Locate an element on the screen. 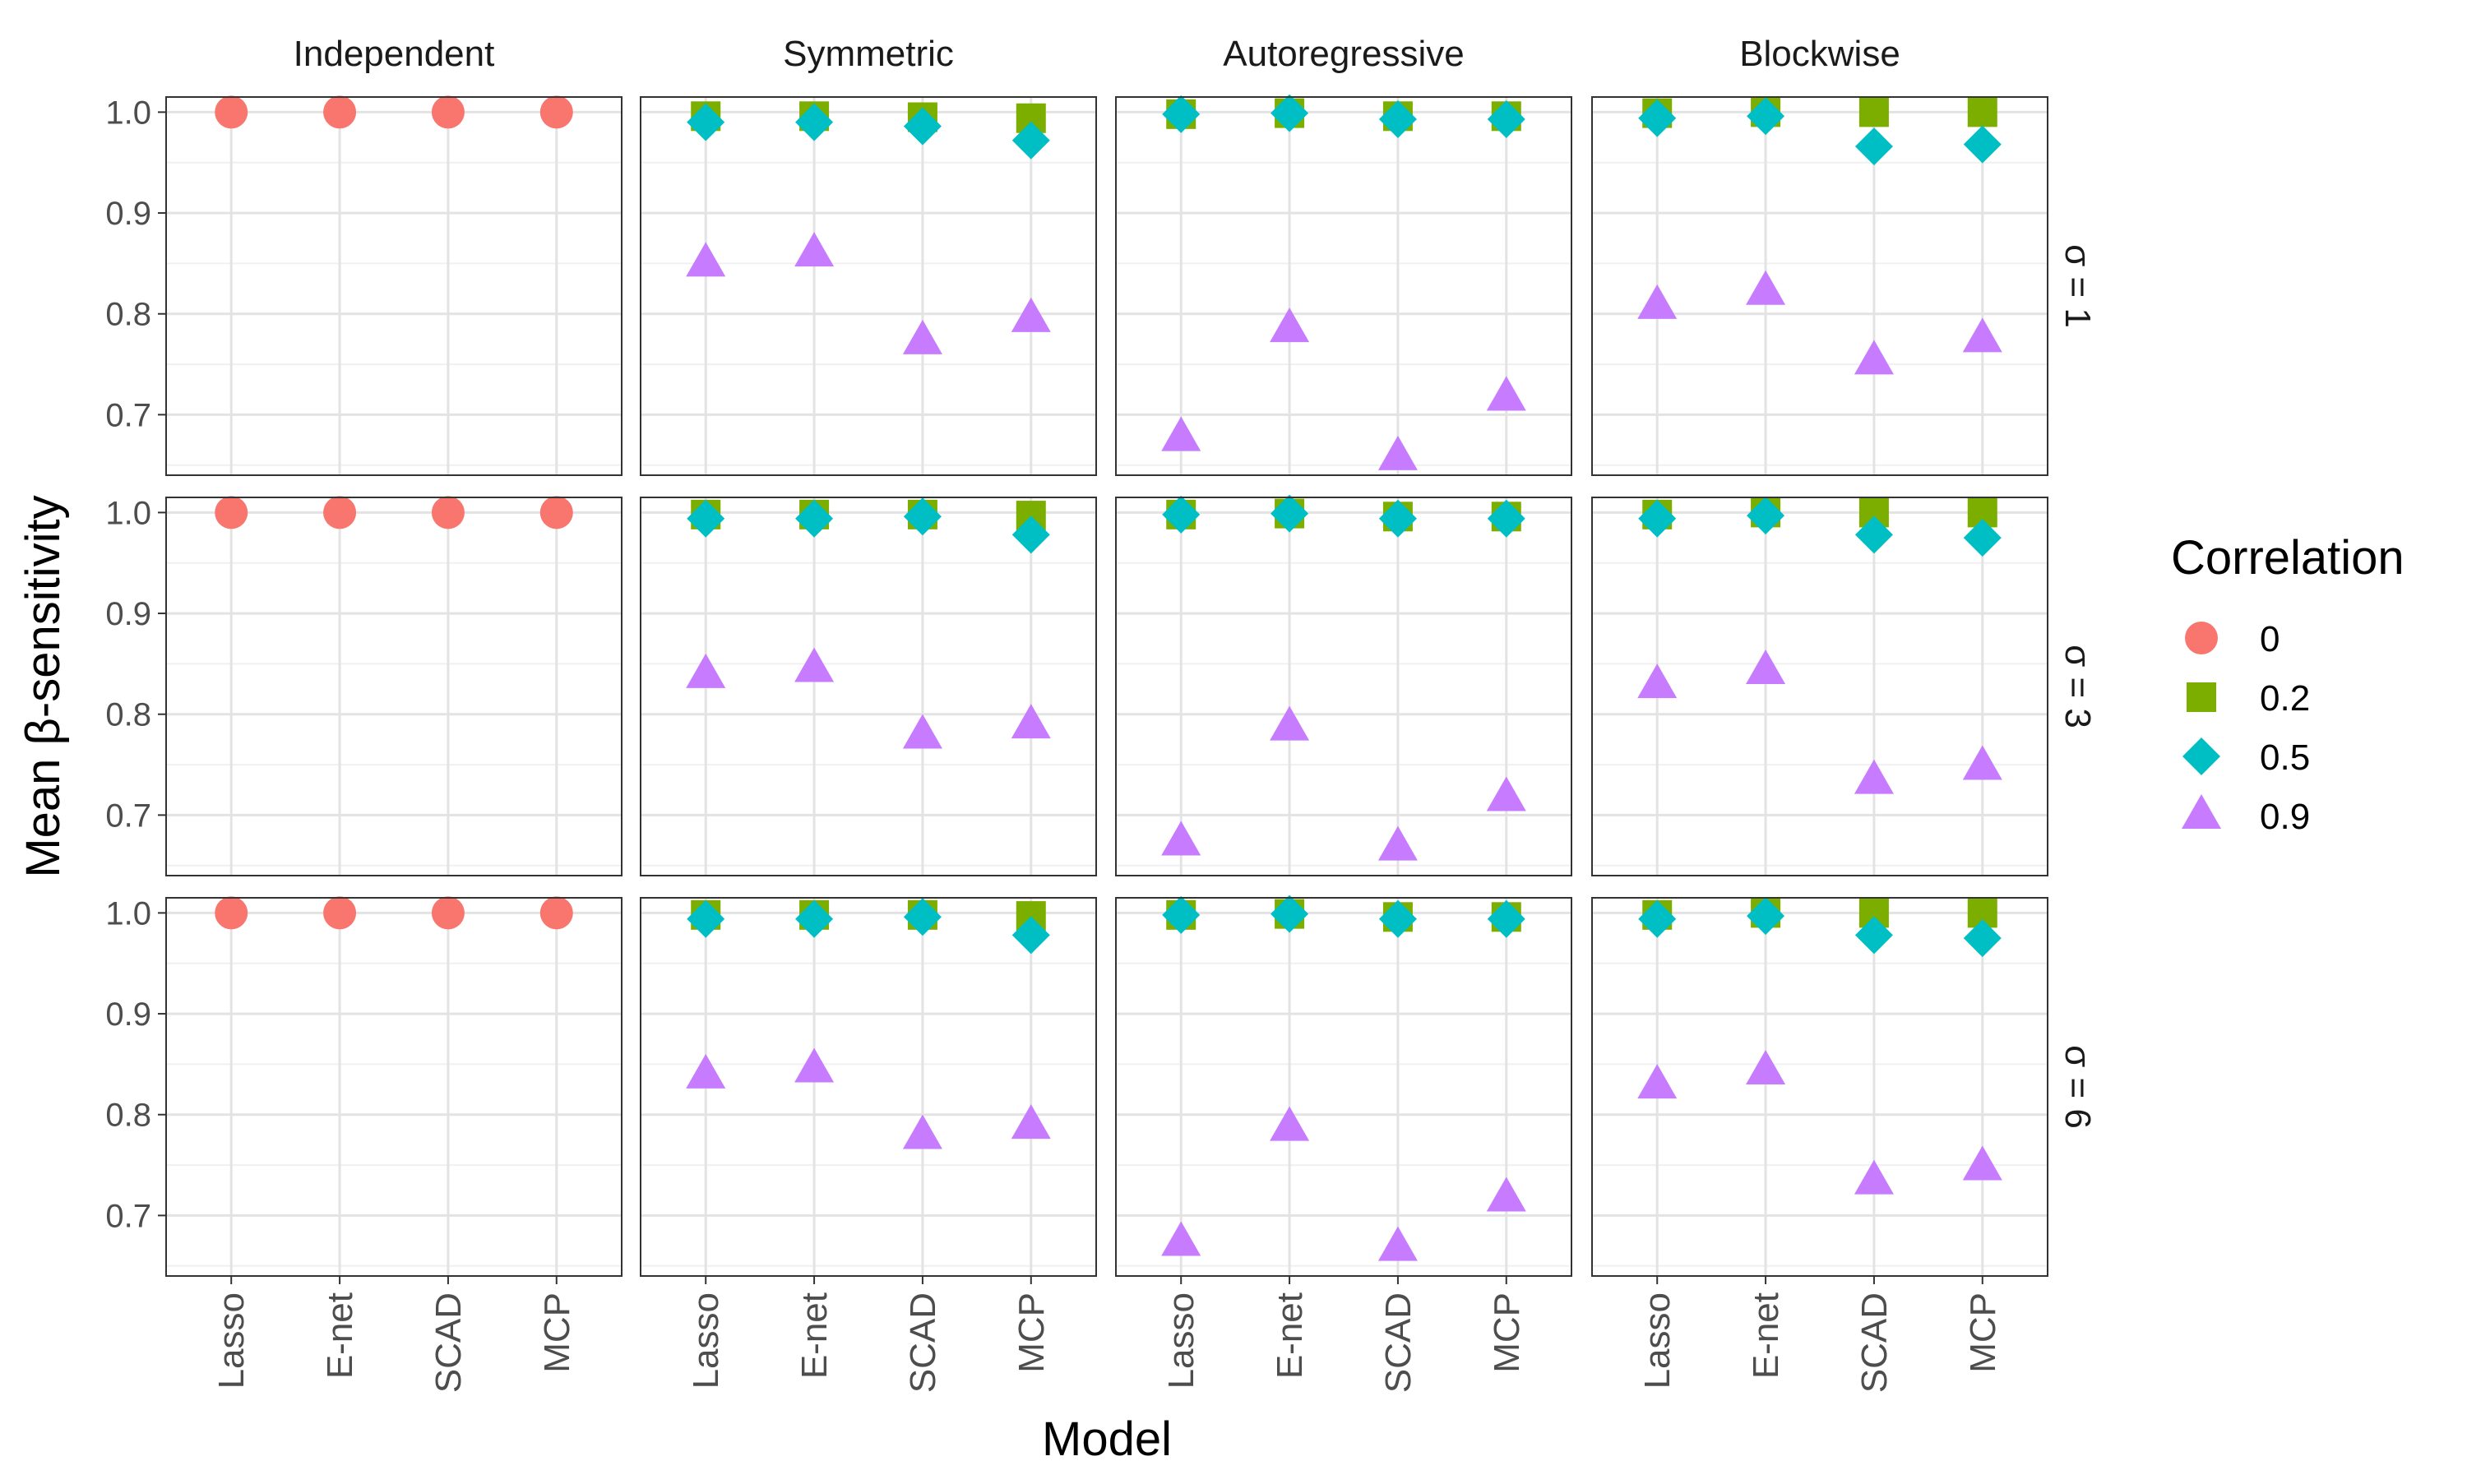  y-tick-label: 1.0 is located at coordinates (128, 113).